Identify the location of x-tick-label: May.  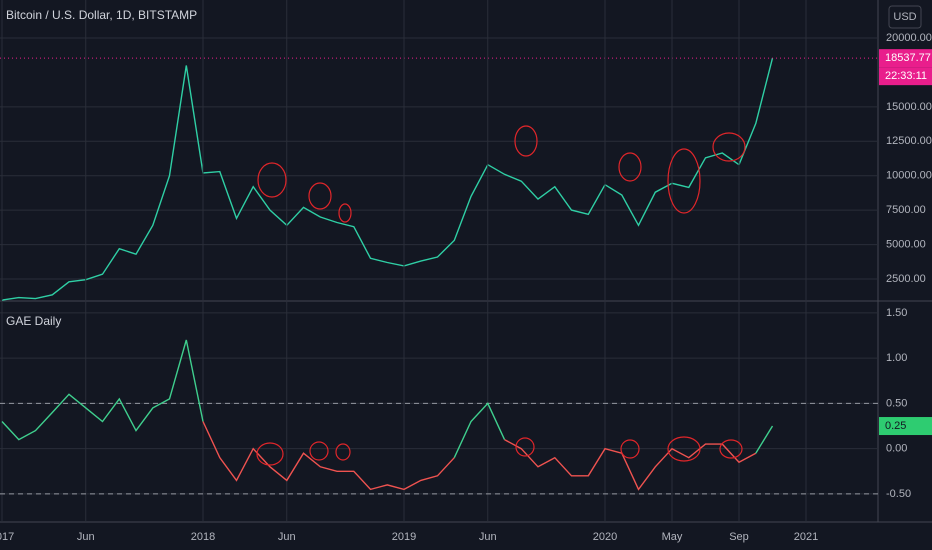
(672, 537).